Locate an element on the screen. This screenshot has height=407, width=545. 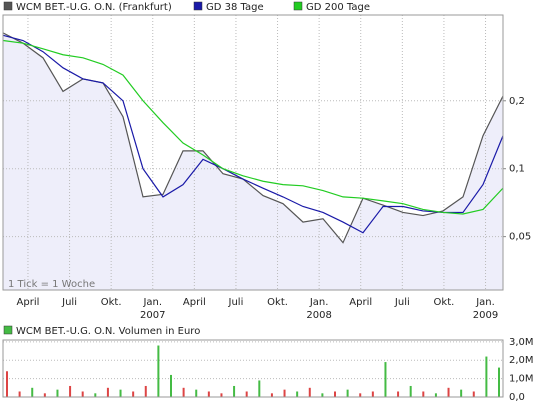
y-tick-label: 1,0M is located at coordinates (521, 379).